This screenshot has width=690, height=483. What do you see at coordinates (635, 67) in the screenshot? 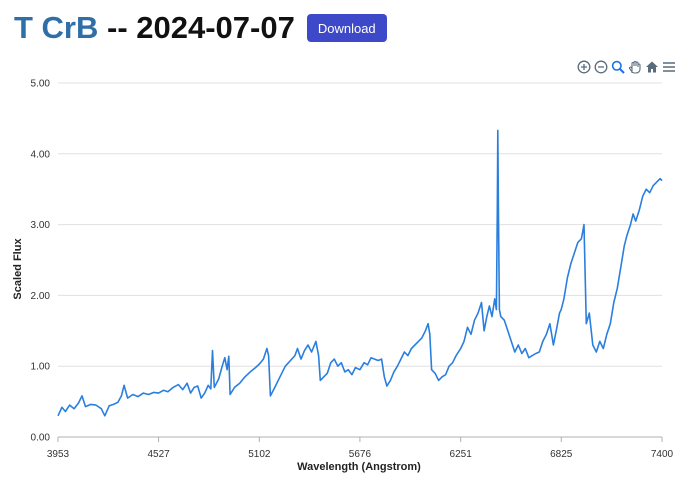
I see `pan-hand-icon` at bounding box center [635, 67].